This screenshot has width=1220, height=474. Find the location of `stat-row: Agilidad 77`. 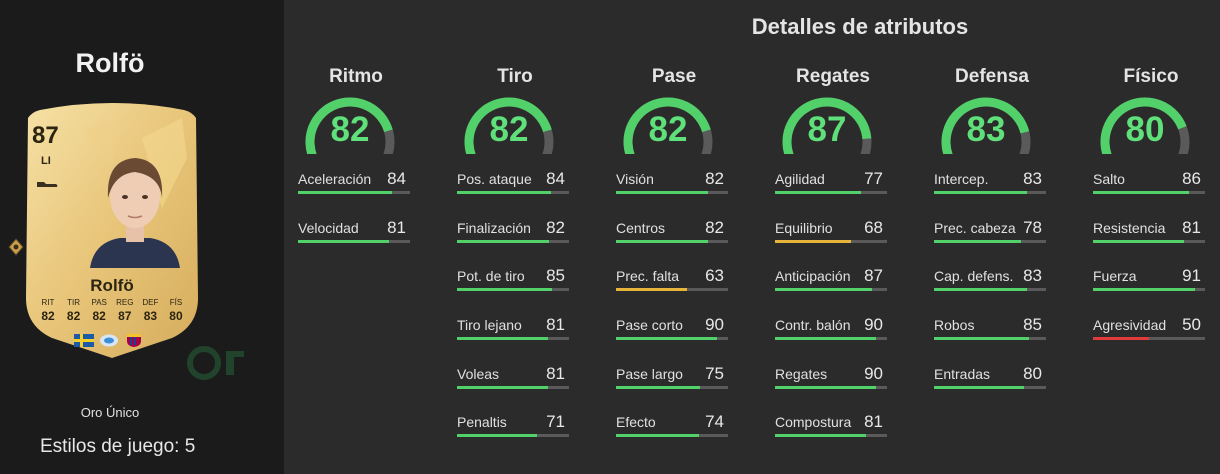

stat-row: Agilidad 77 is located at coordinates (831, 185).